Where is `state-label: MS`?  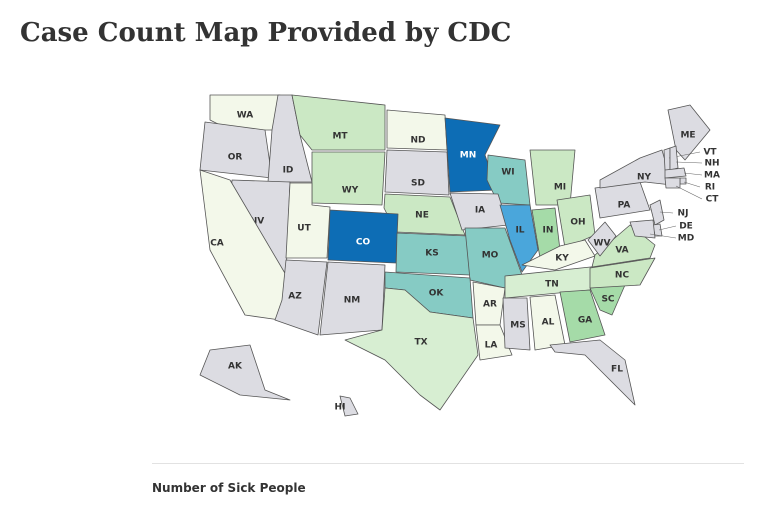
state-label: MS is located at coordinates (517, 326).